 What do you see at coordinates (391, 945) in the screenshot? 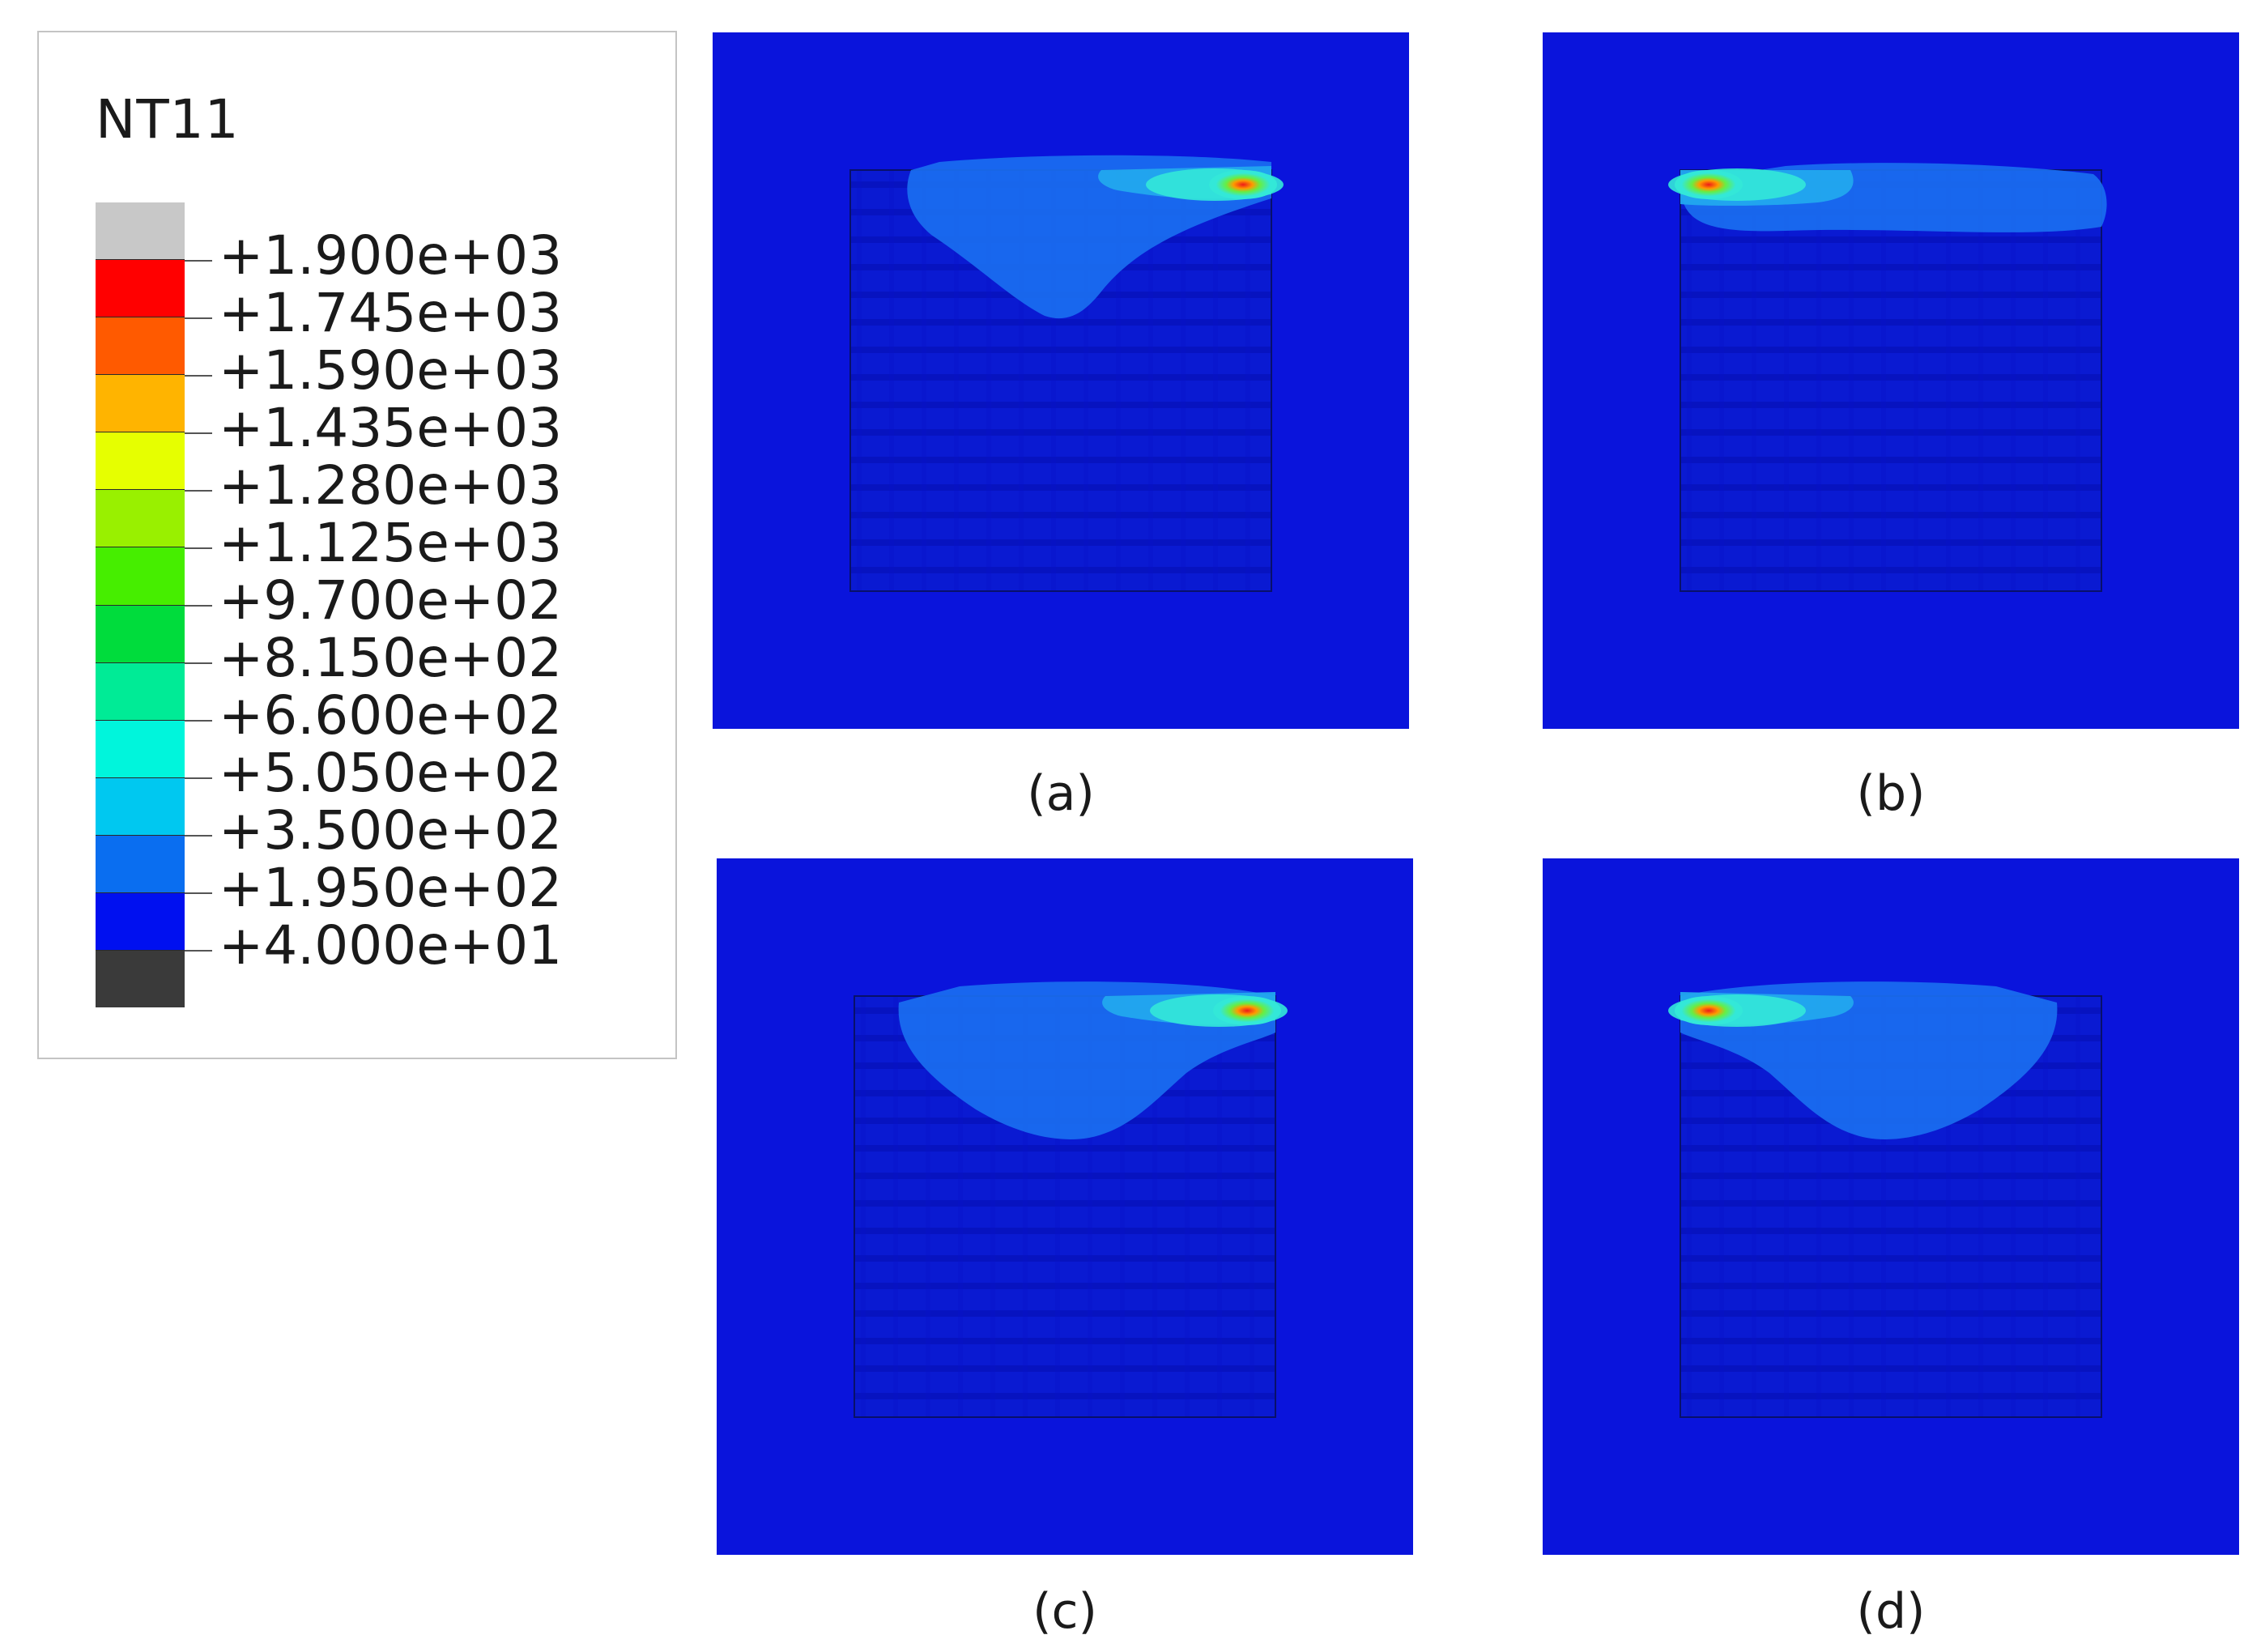
I see `tick-label: +4.000e+01` at bounding box center [391, 945].